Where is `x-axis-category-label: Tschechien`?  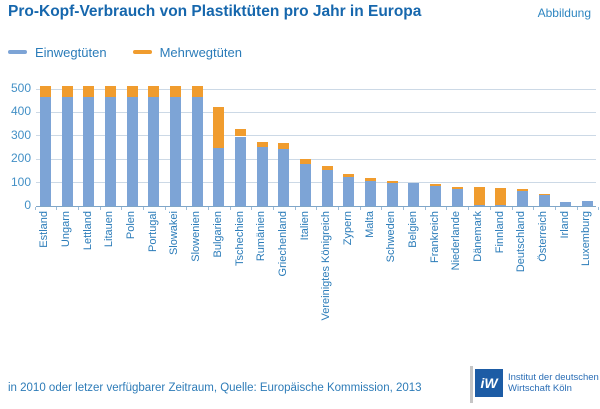
x-axis-category-label: Tschechien is located at coordinates (239, 239).